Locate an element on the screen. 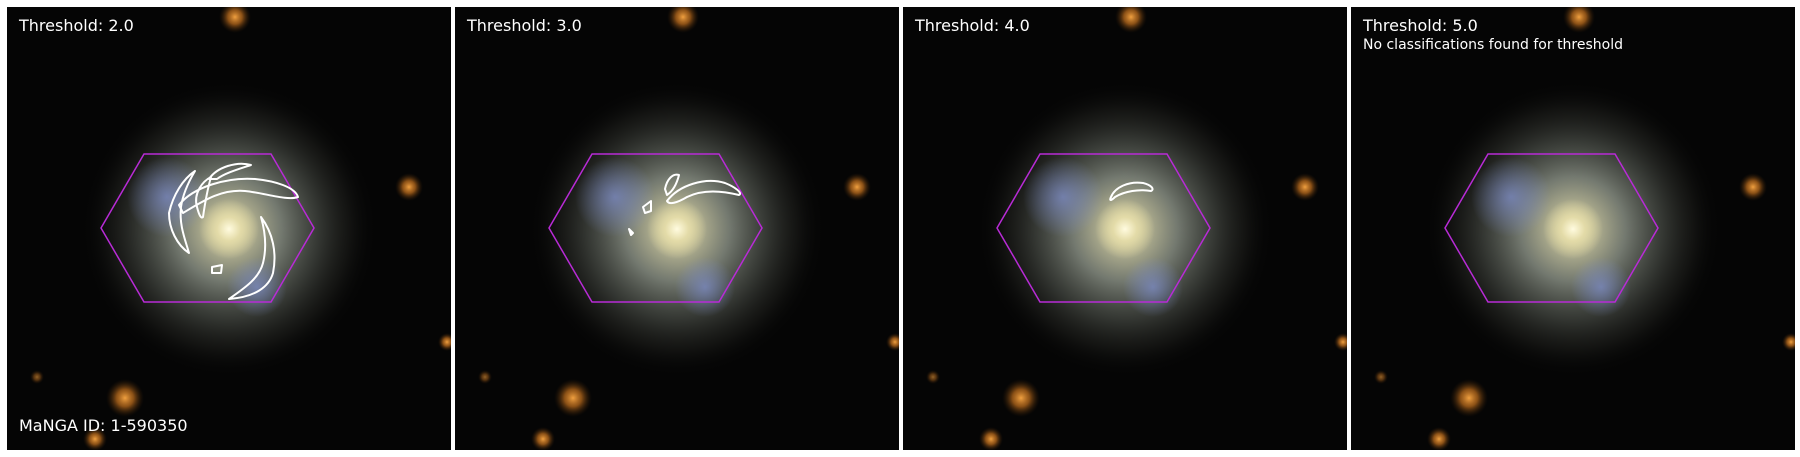 Image resolution: width=1800 pixels, height=457 pixels. panel-title: Threshold: 3.0 is located at coordinates (524, 25).